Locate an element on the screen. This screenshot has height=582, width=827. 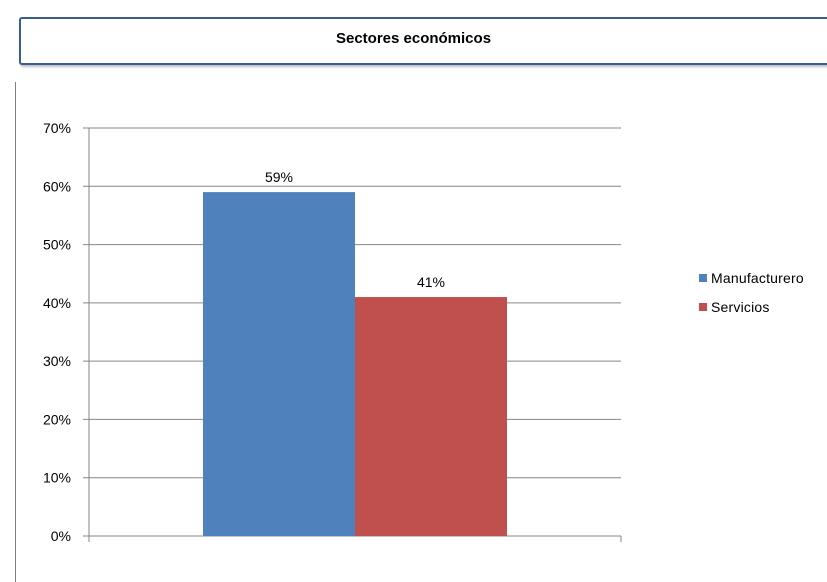
chart-title-box is located at coordinates (423, 41).